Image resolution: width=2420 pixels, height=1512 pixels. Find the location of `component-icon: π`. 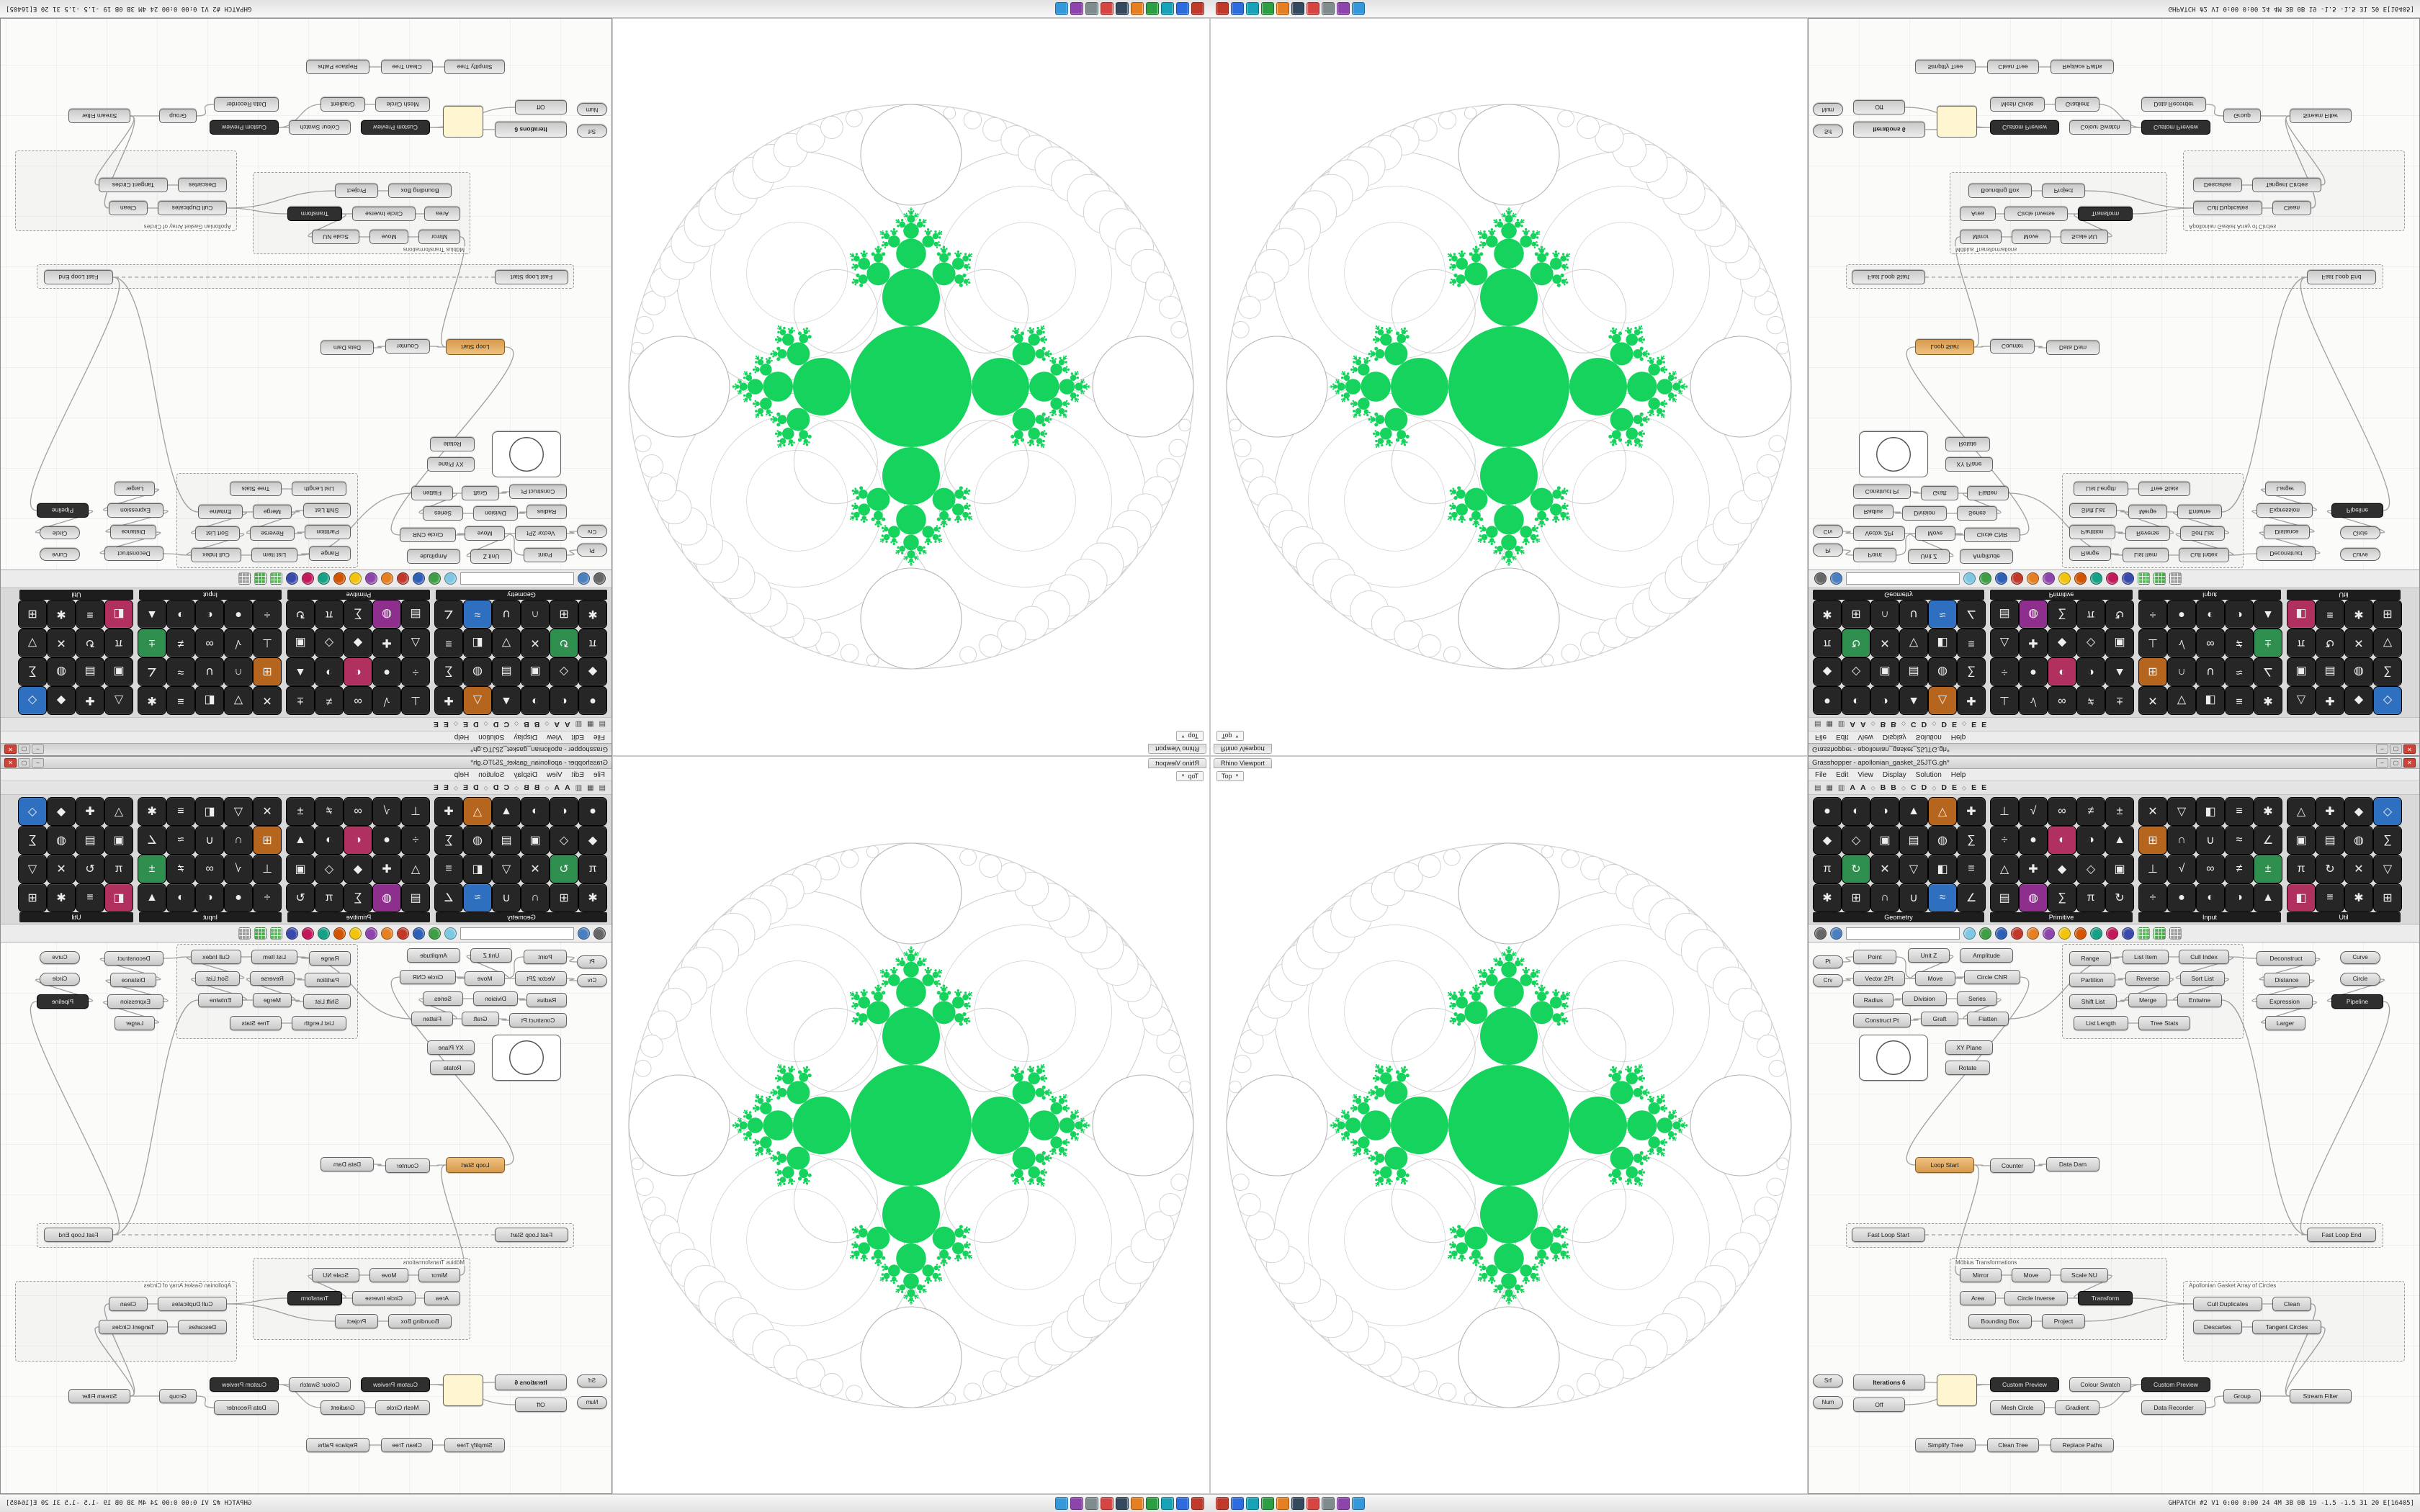

component-icon: π is located at coordinates (592, 869).